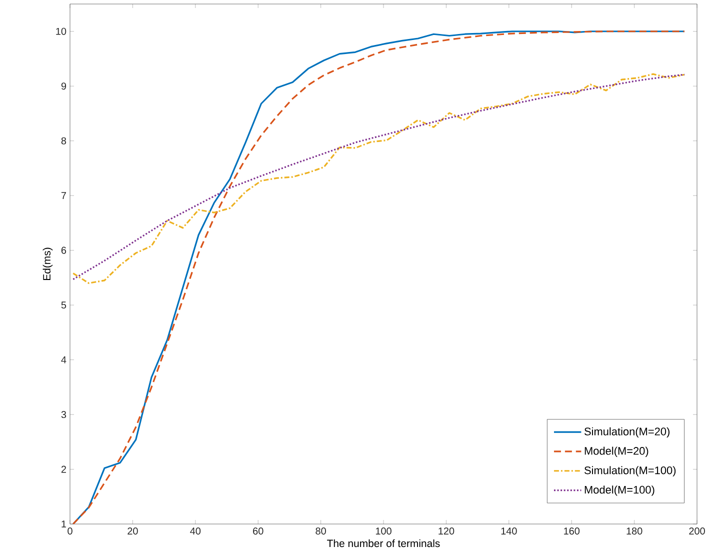 Image resolution: width=708 pixels, height=556 pixels. What do you see at coordinates (63, 140) in the screenshot?
I see `y-tick-label: 8` at bounding box center [63, 140].